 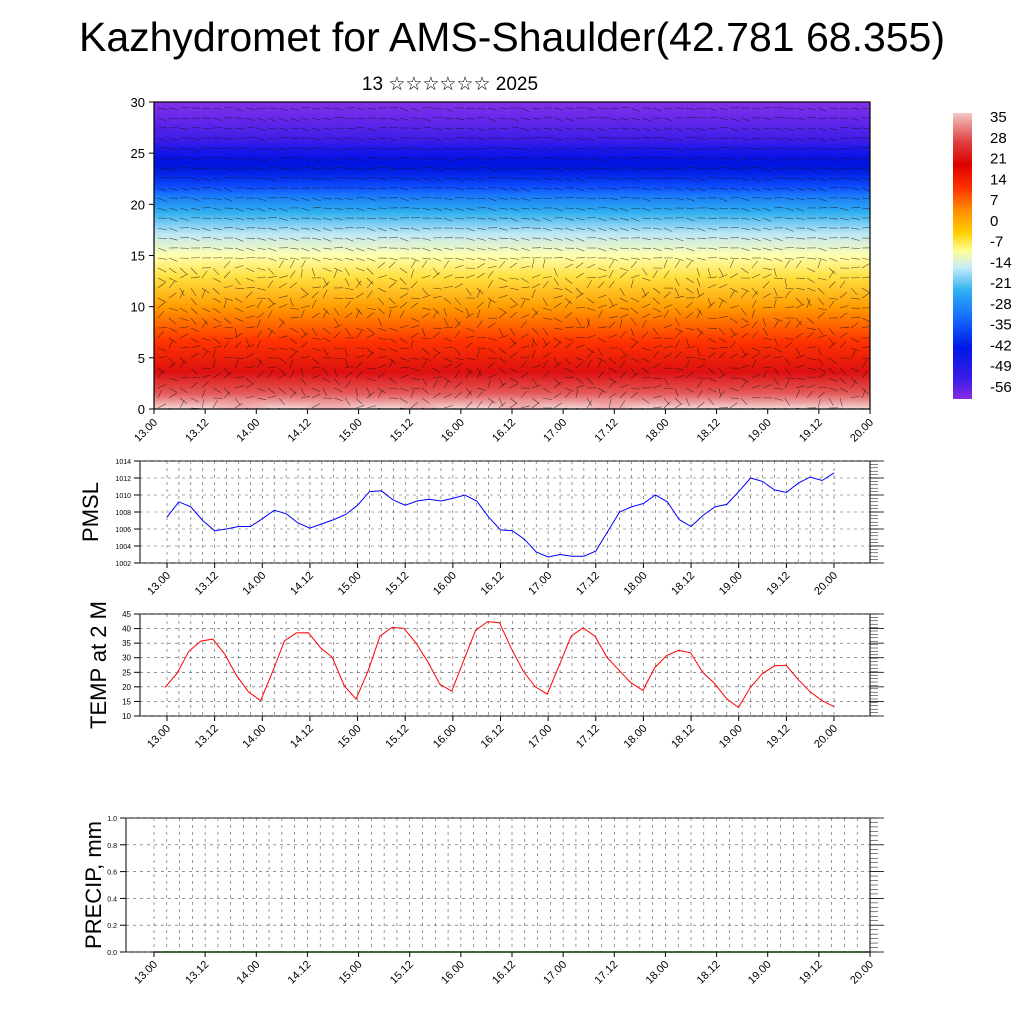 I want to click on temp-ytick-label-3: 30, so click(x=126, y=658).